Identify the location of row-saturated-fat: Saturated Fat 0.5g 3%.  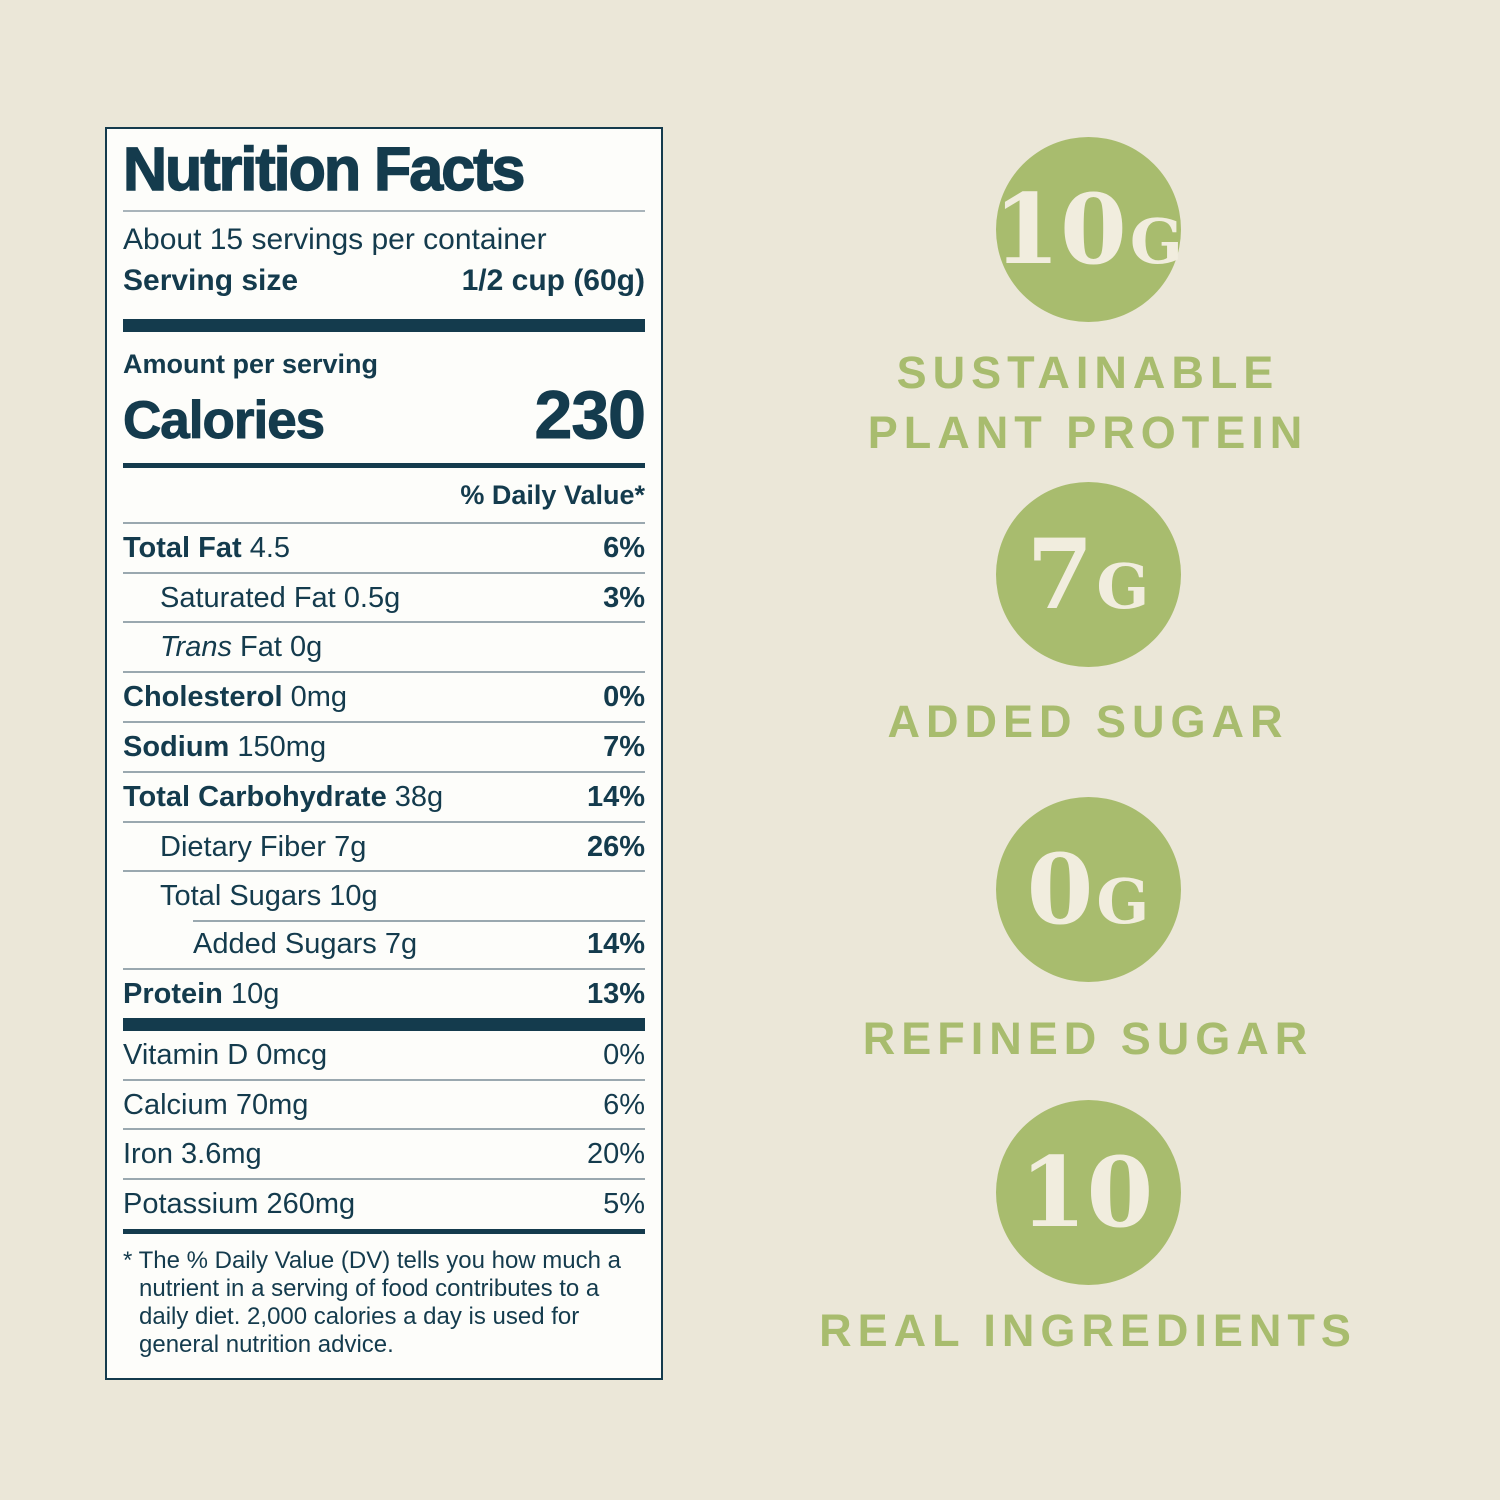
(384, 596).